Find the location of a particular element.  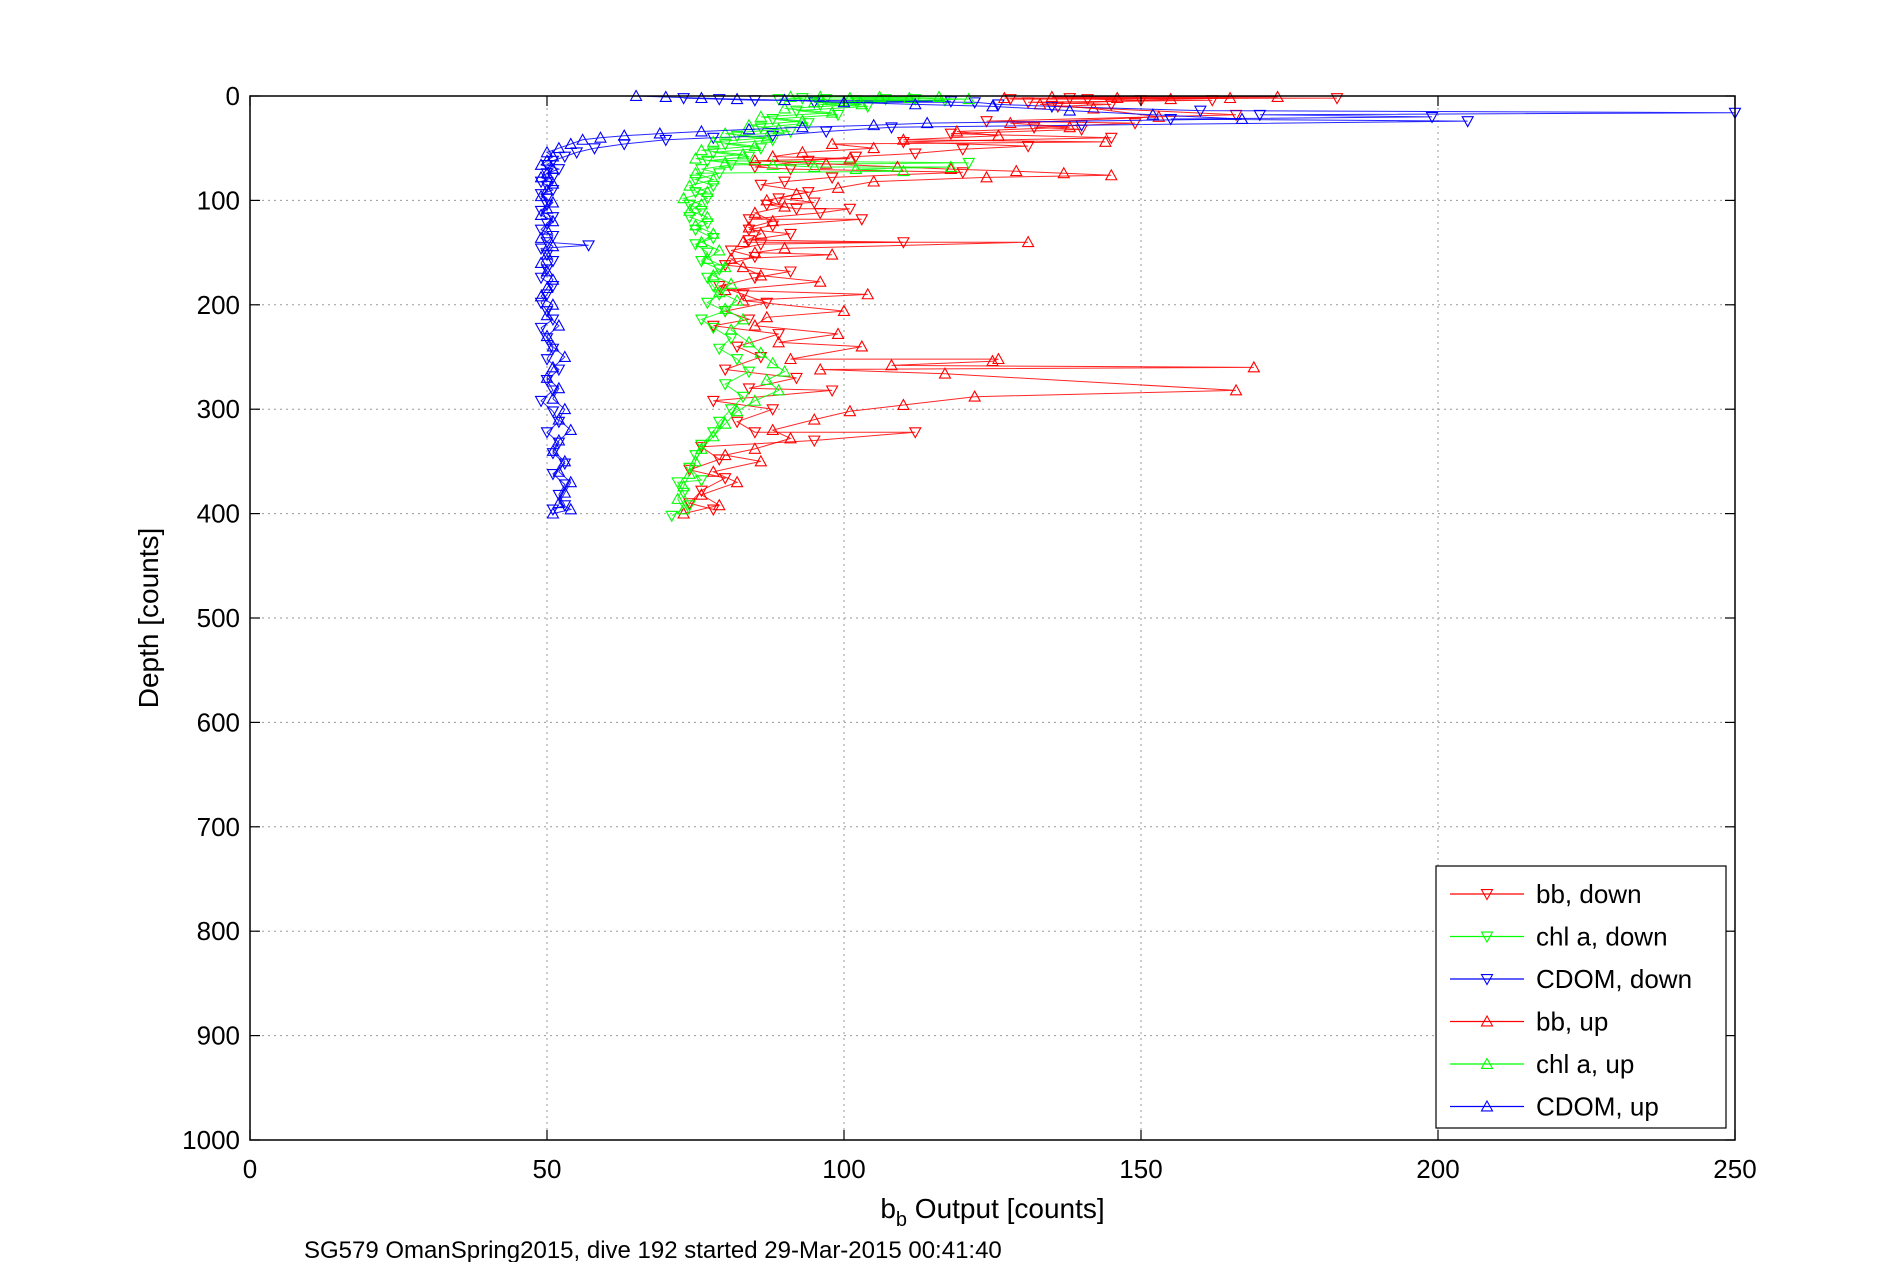

x-tick-label: 150 is located at coordinates (1140, 1169).